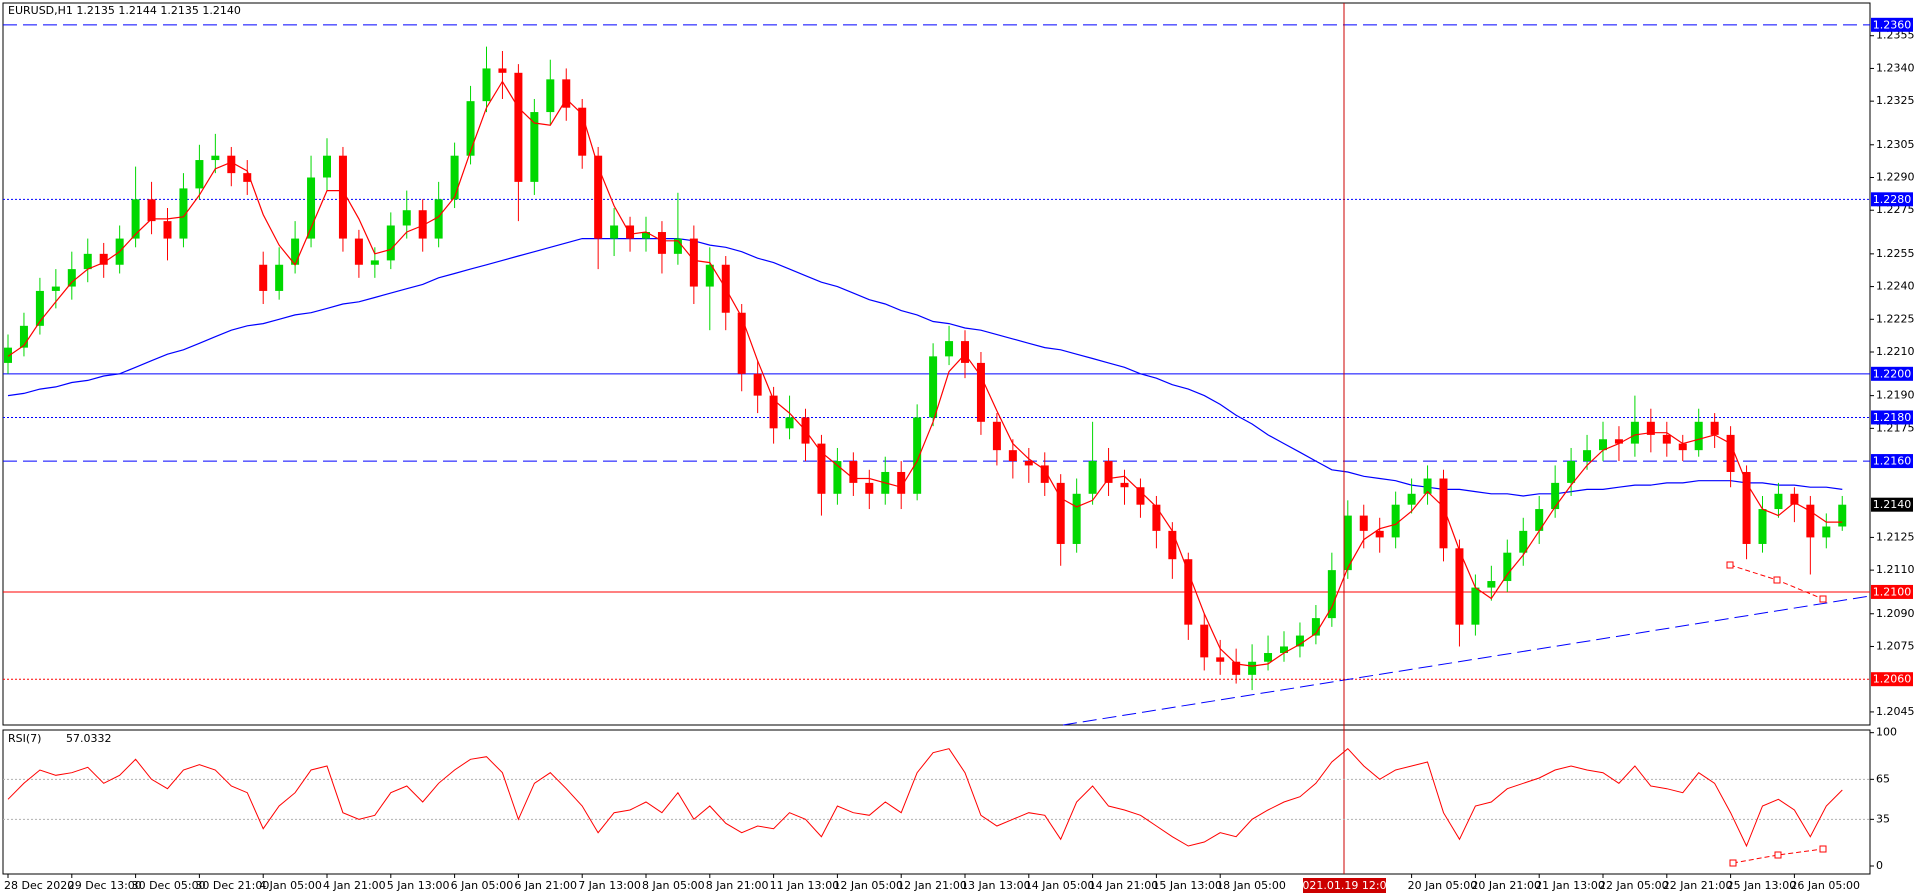 The image size is (1916, 896). I want to click on x-tick-label: 29 Dec 13:00, so click(105, 885).